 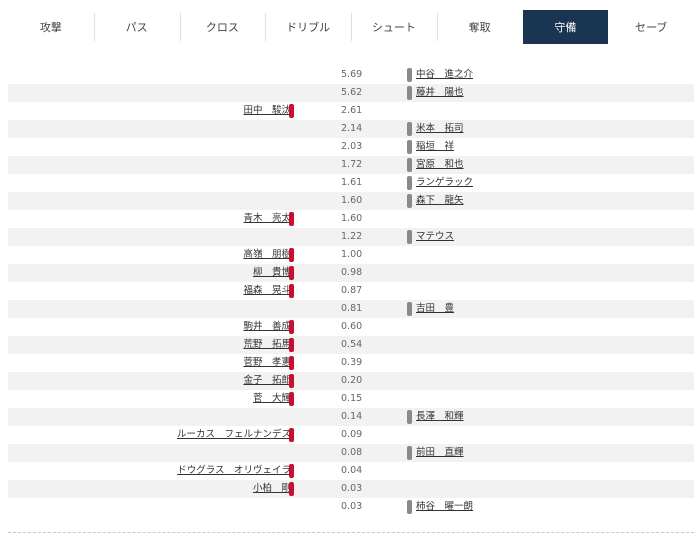 I want to click on player-name-link: 田中 駿汰, so click(x=267, y=110).